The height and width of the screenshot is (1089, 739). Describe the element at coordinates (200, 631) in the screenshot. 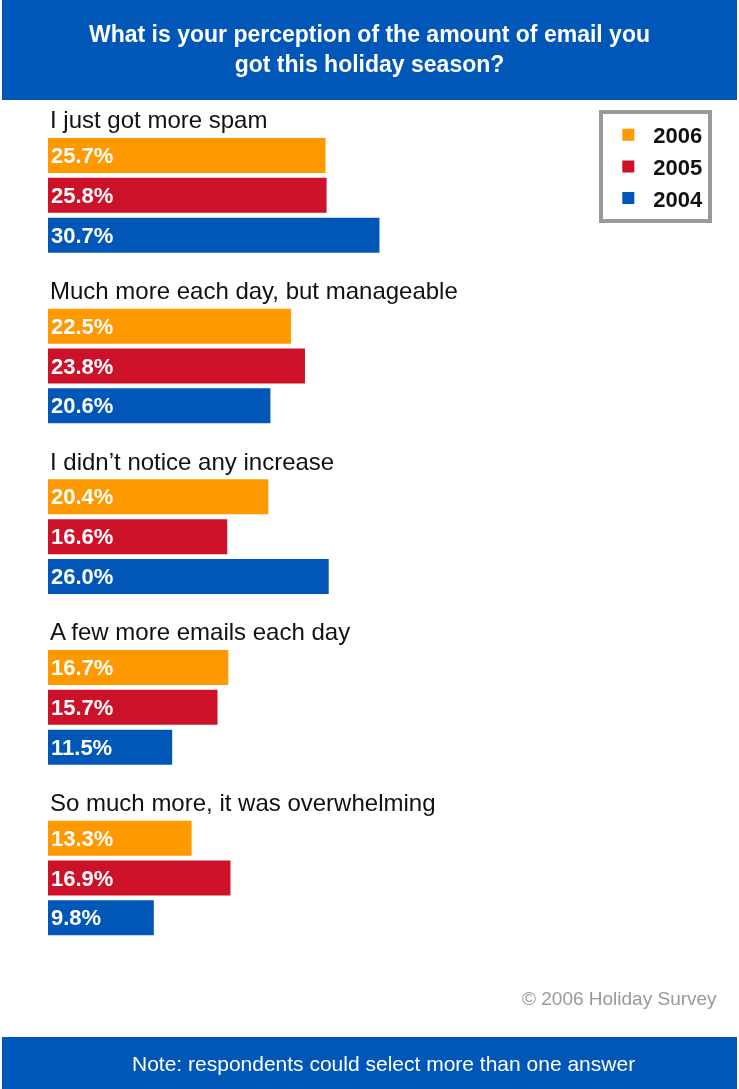

I see `y-tick-label: A few more emails each day` at that location.